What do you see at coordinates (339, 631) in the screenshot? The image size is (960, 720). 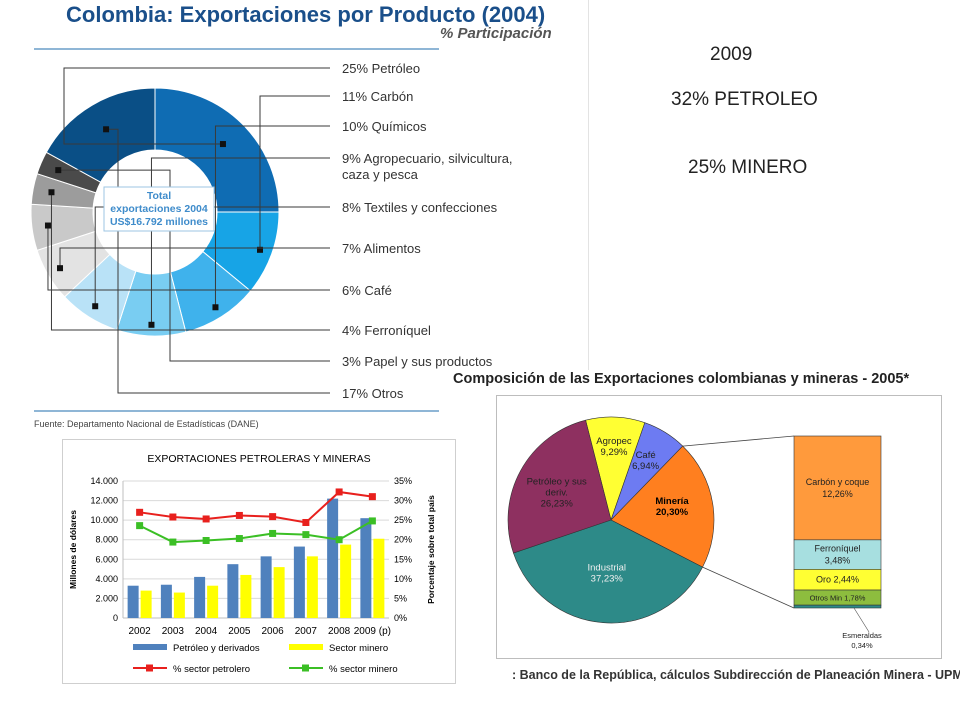 I see `x-tick-label: 2008` at bounding box center [339, 631].